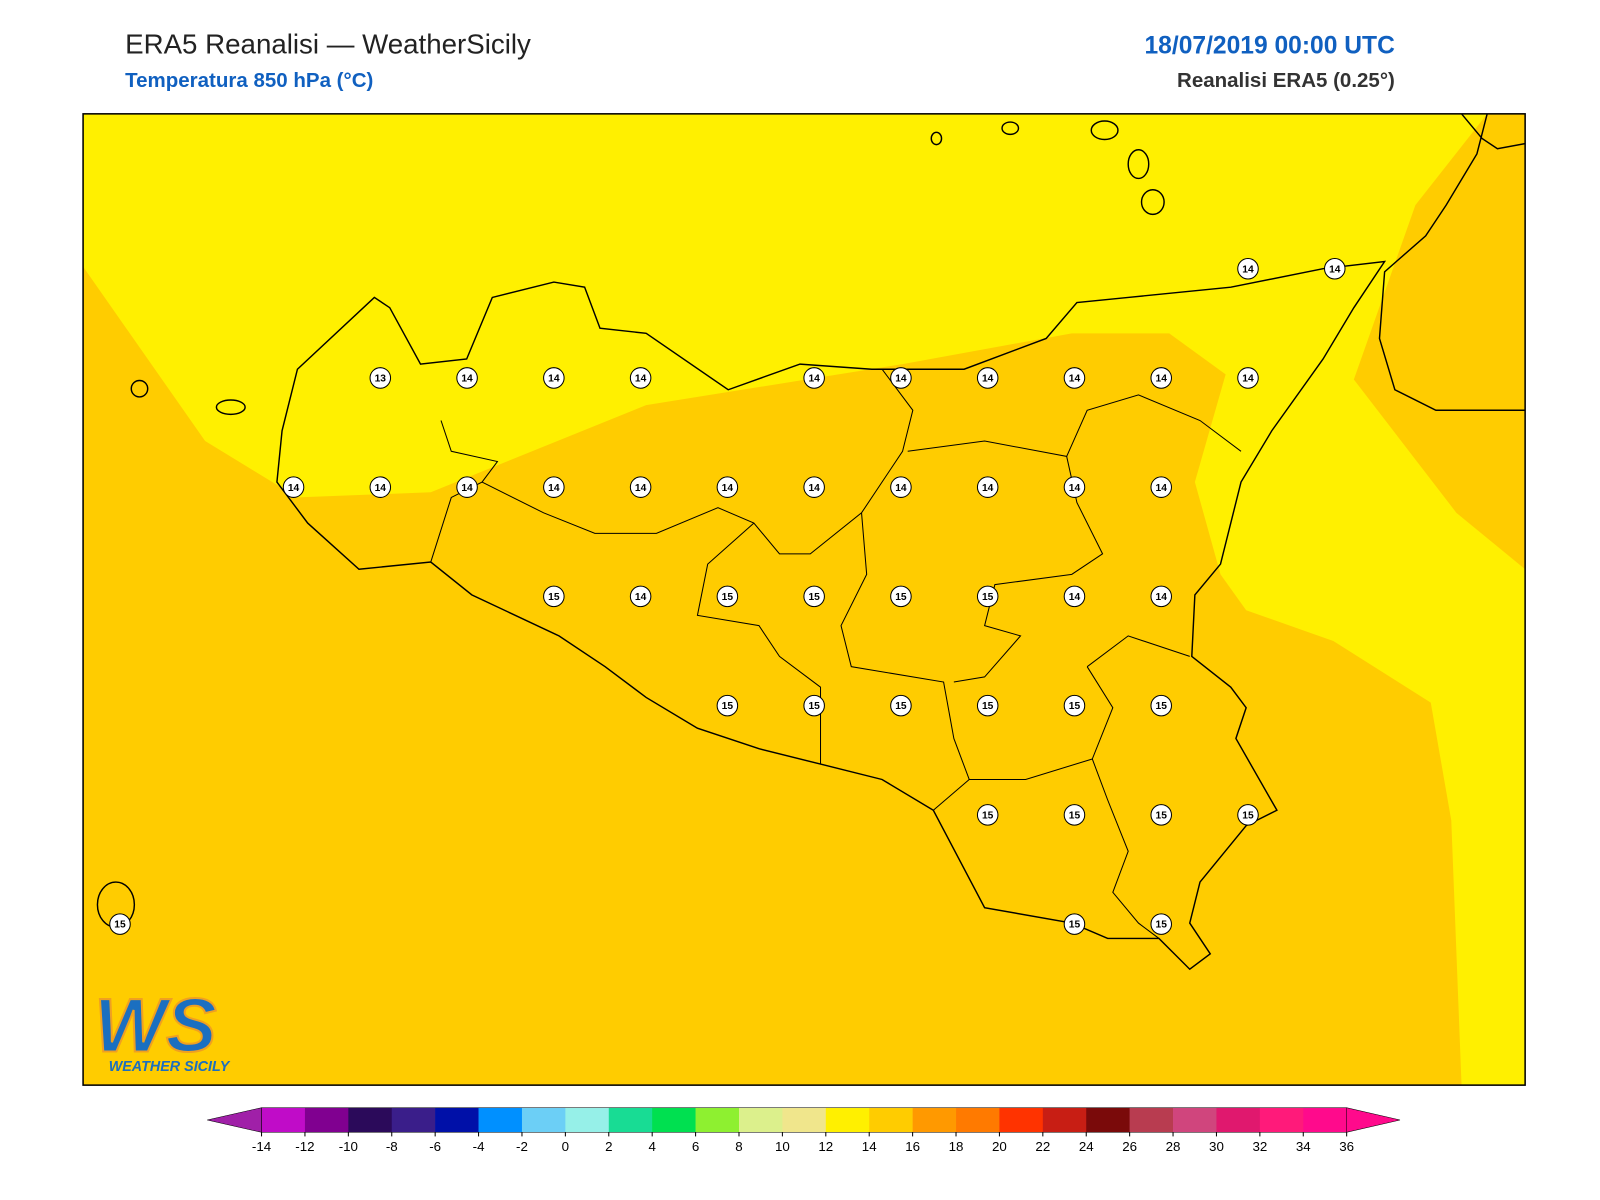  I want to click on colorbar-tick-label: -14, so click(262, 1146).